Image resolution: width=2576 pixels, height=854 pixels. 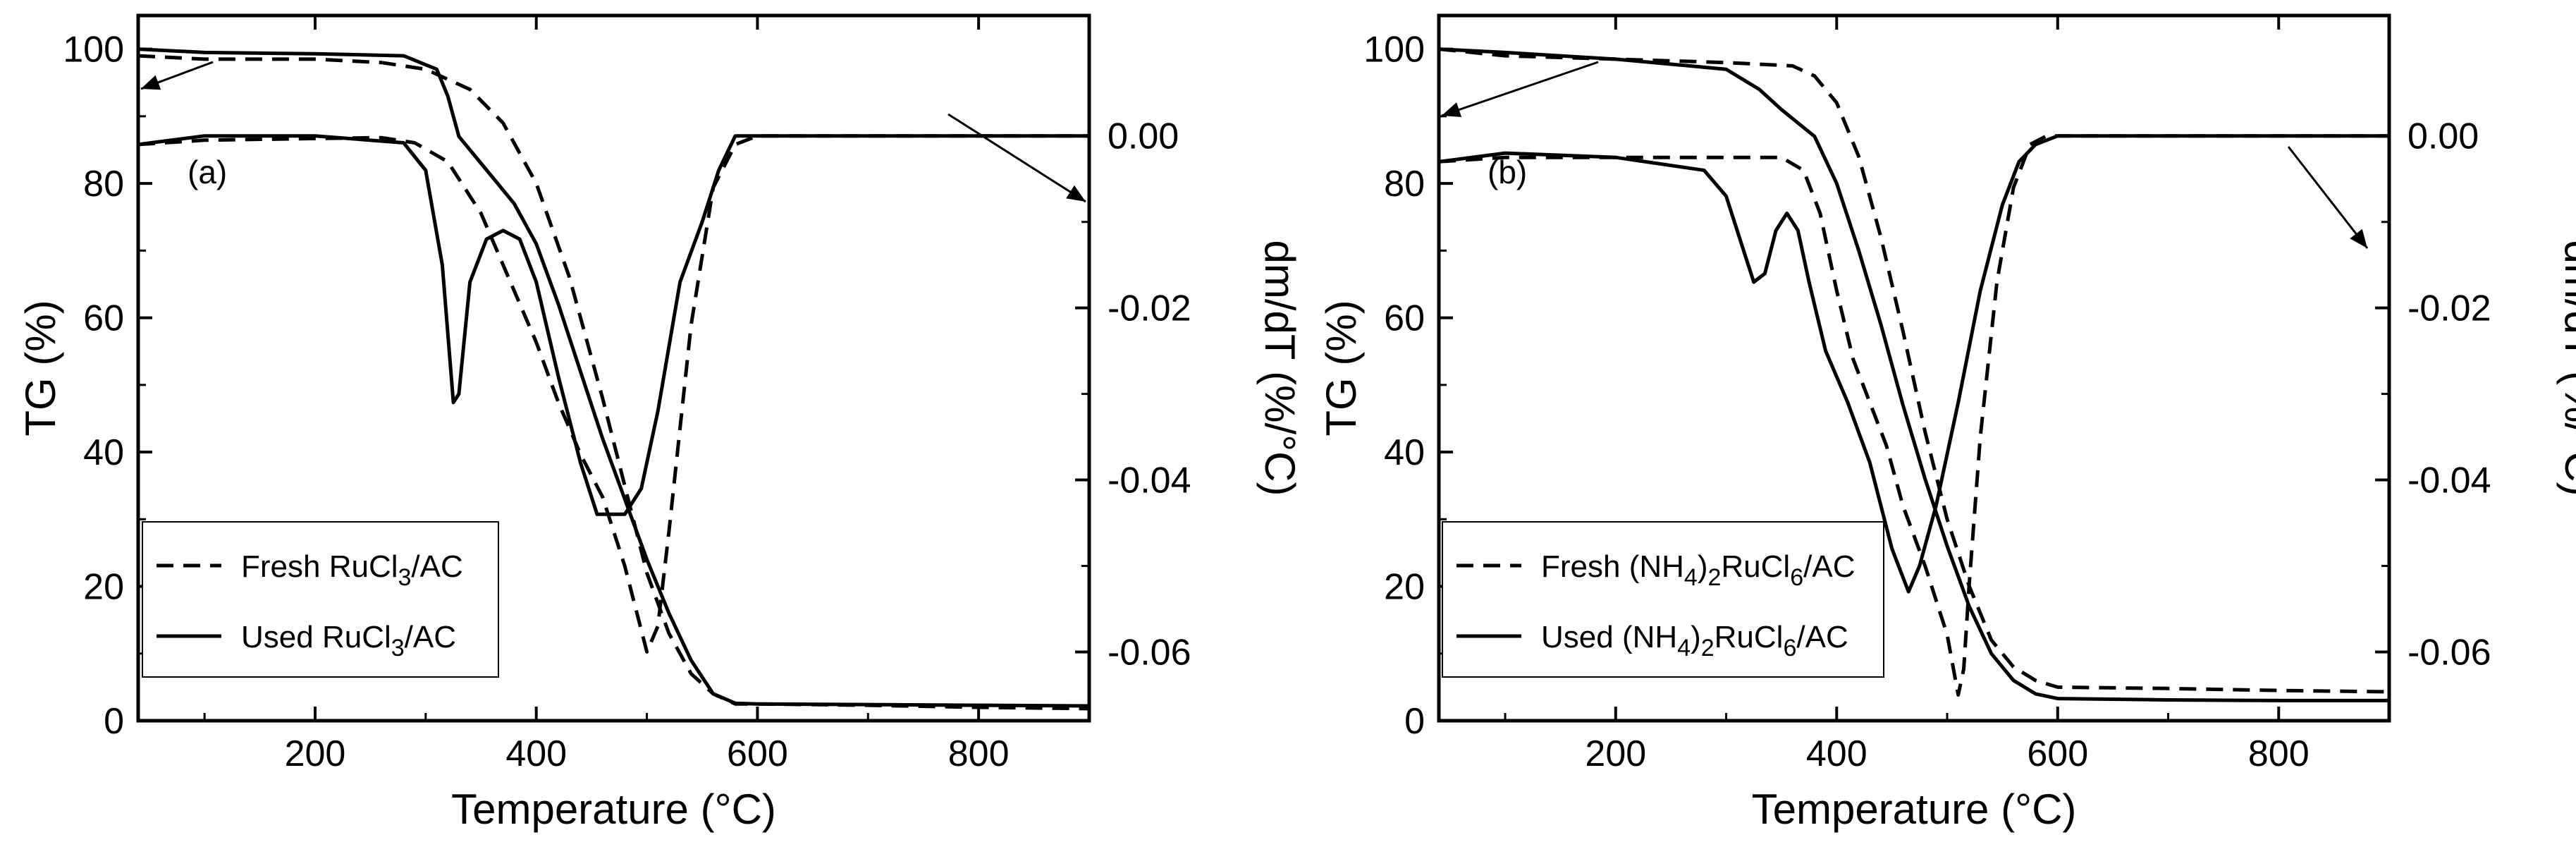 What do you see at coordinates (207, 172) in the screenshot?
I see `panel-label: (a)` at bounding box center [207, 172].